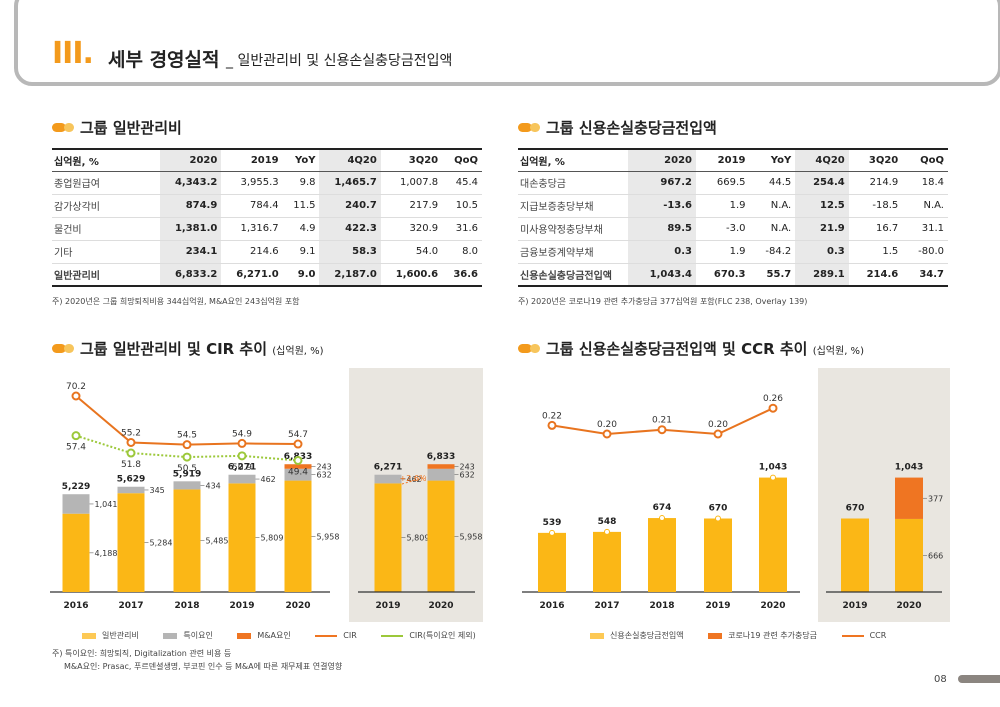  What do you see at coordinates (772, 183) in the screenshot?
I see `table-cell: 44.5` at bounding box center [772, 183].